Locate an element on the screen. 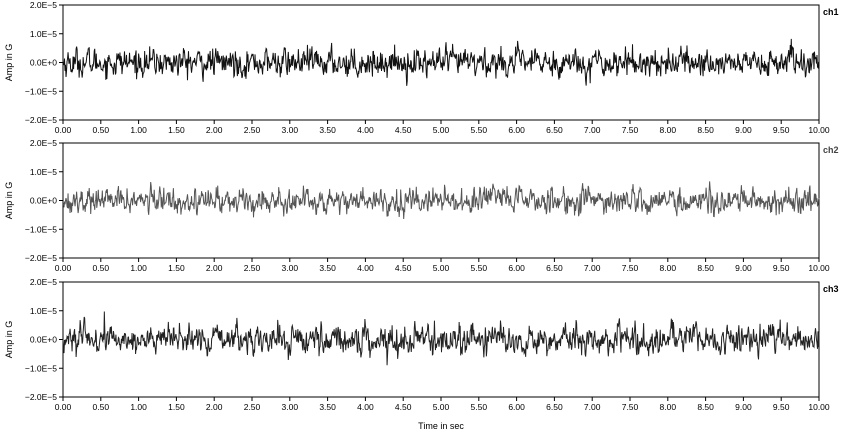  channel-label: ch2 is located at coordinates (831, 150).